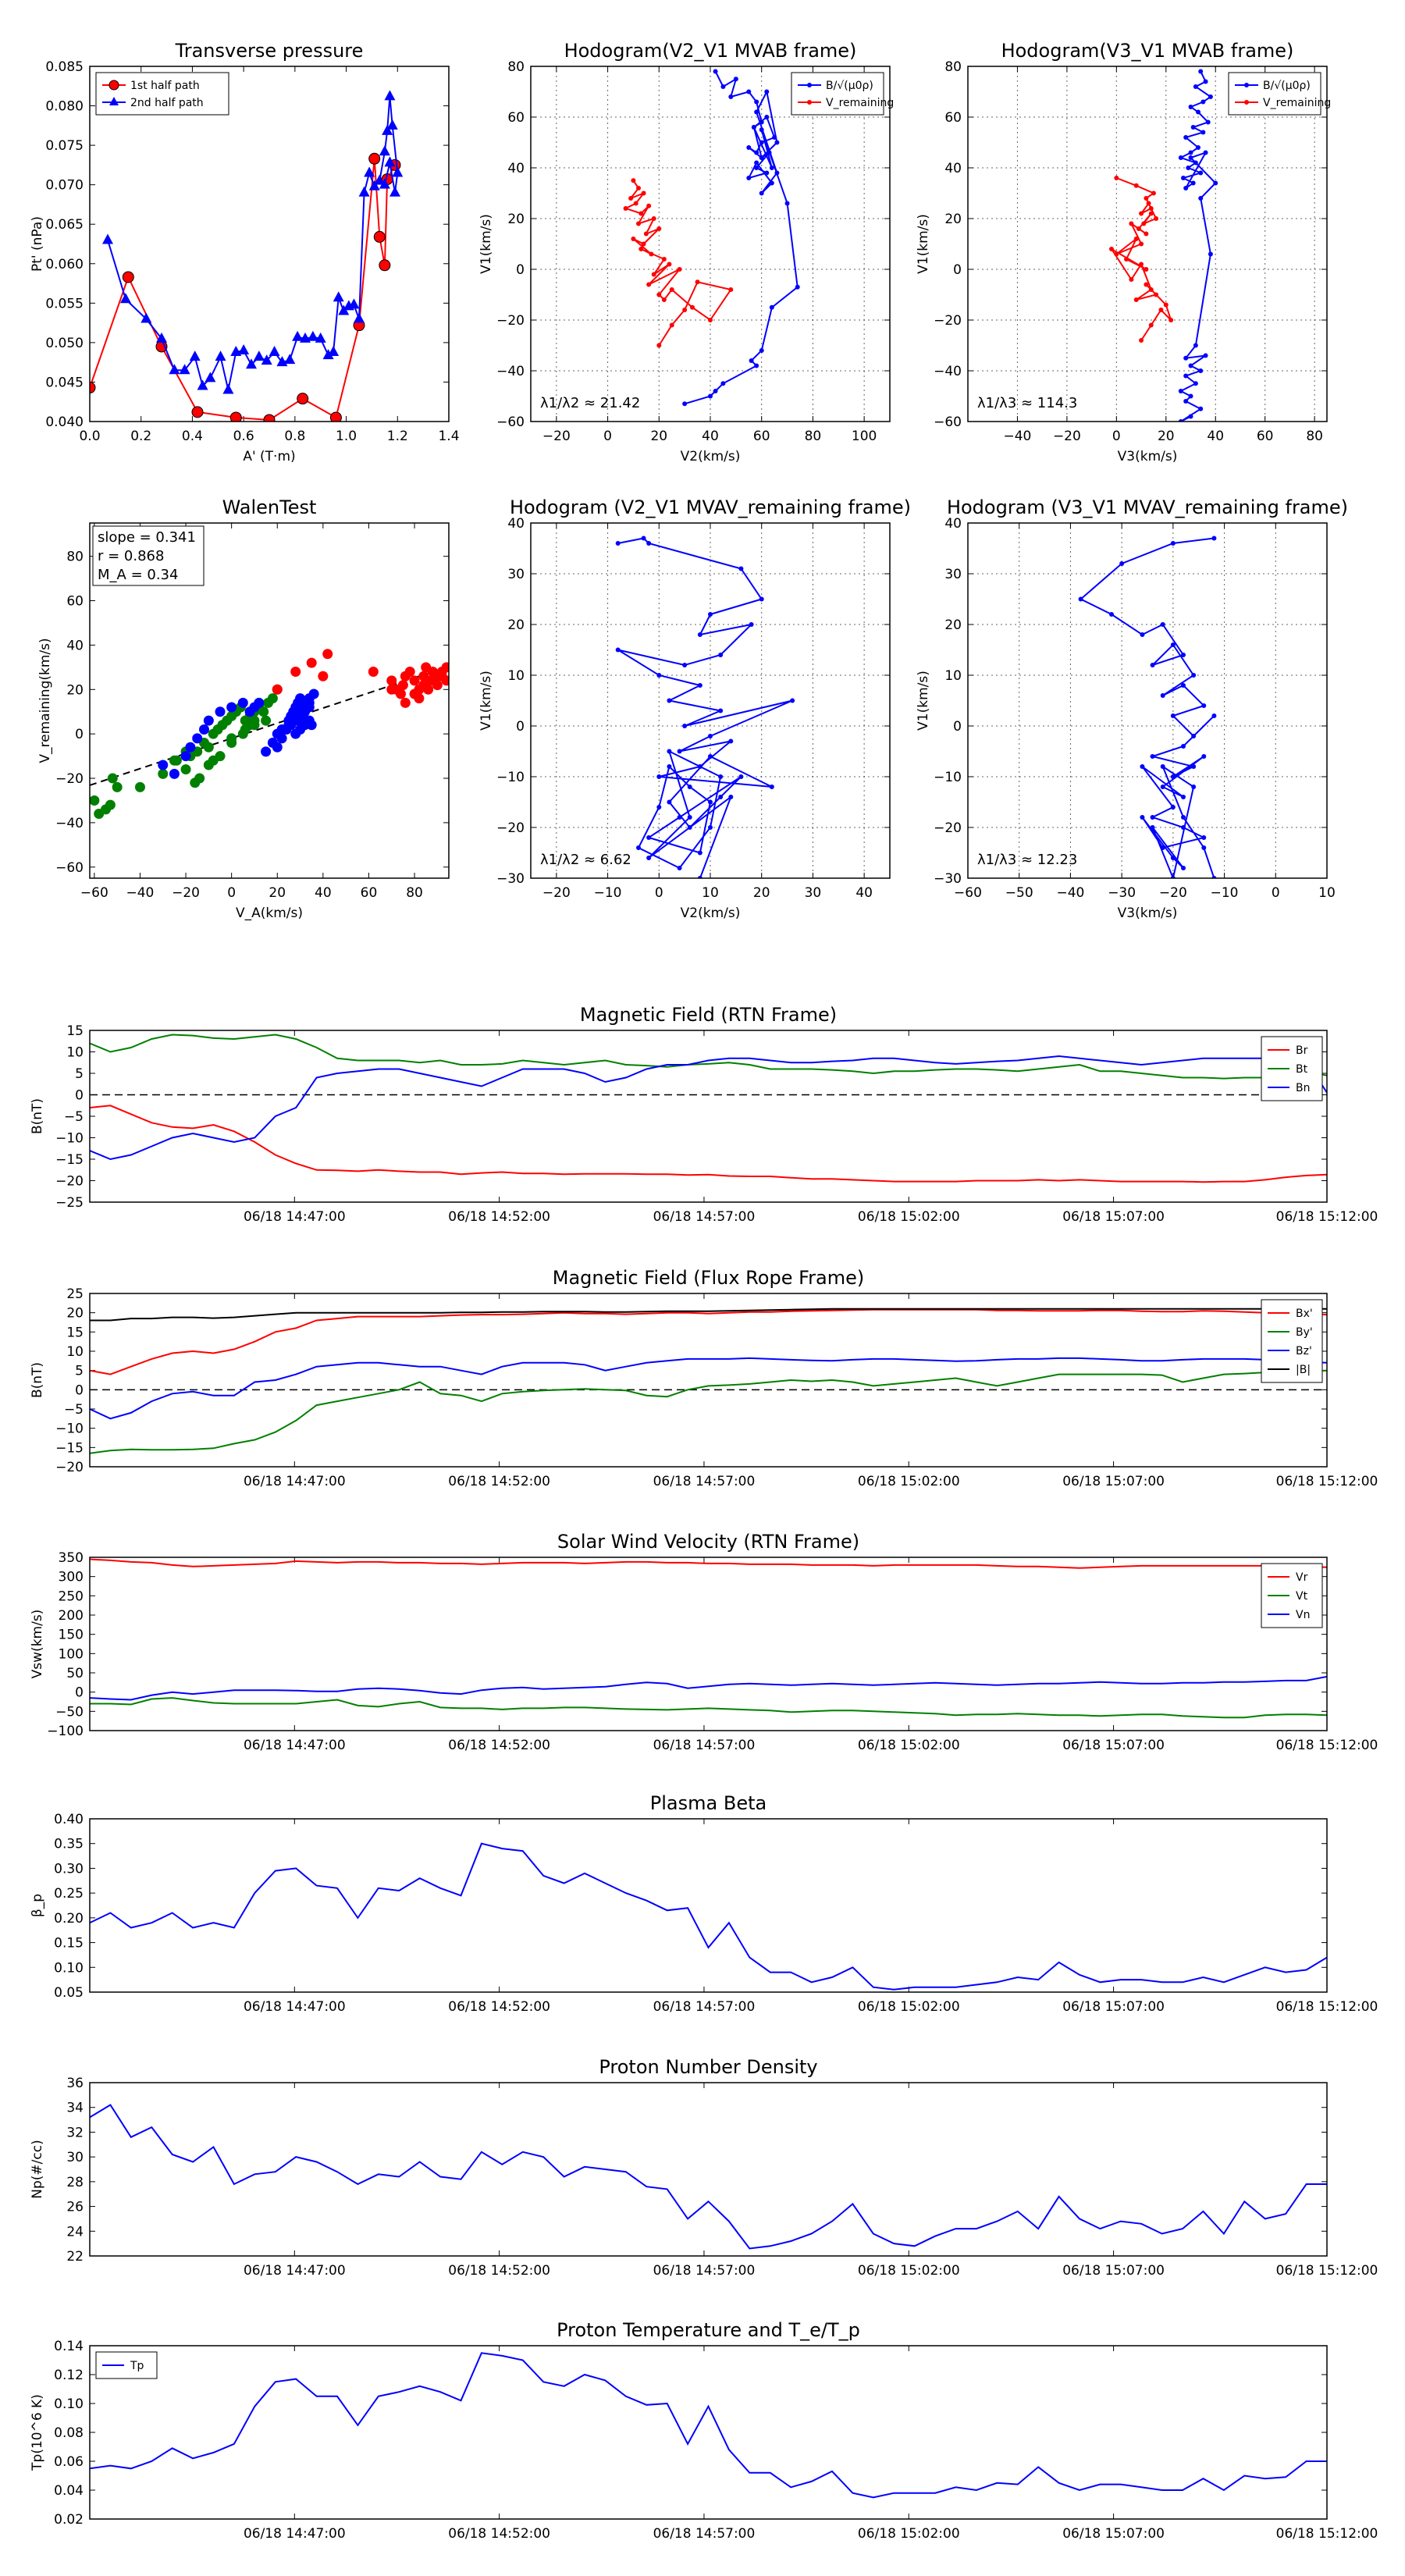 This screenshot has height=2576, width=1405. I want to click on y-tick-label: 22, so click(75, 2257).